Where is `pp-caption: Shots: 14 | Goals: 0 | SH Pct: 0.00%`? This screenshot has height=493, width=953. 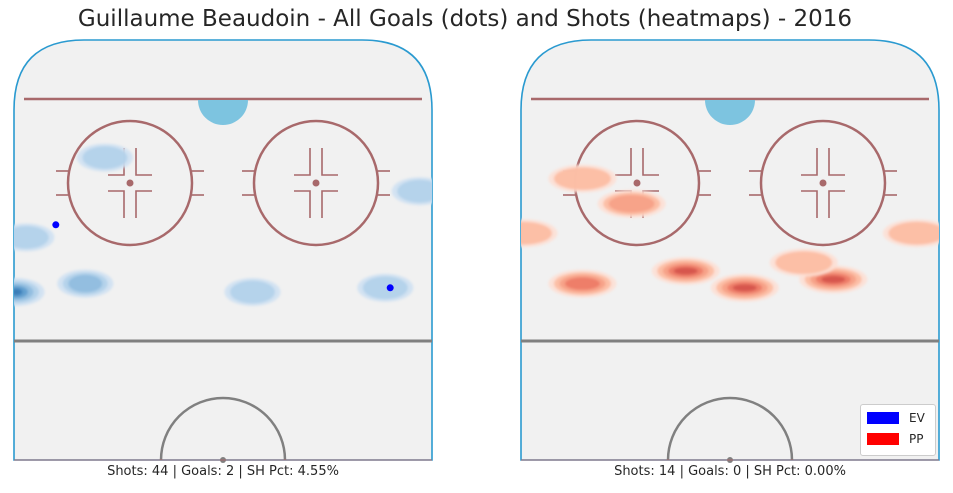
pp-caption: Shots: 14 | Goals: 0 | SH Pct: 0.00% is located at coordinates (730, 471).